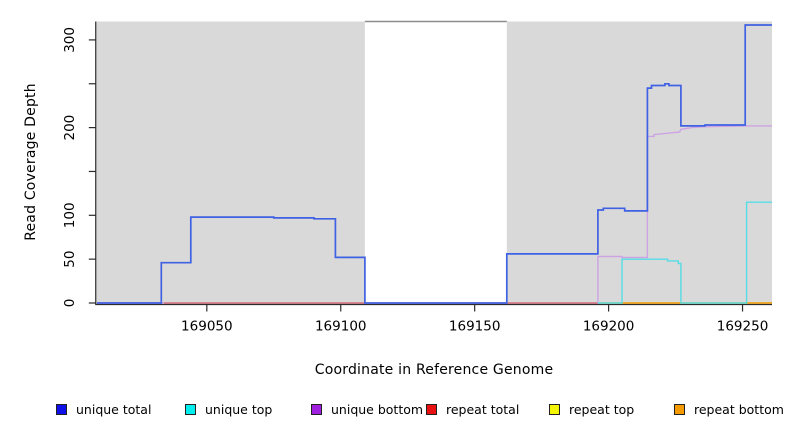 The width and height of the screenshot is (792, 432). I want to click on legend-item-label: repeat top, so click(602, 409).